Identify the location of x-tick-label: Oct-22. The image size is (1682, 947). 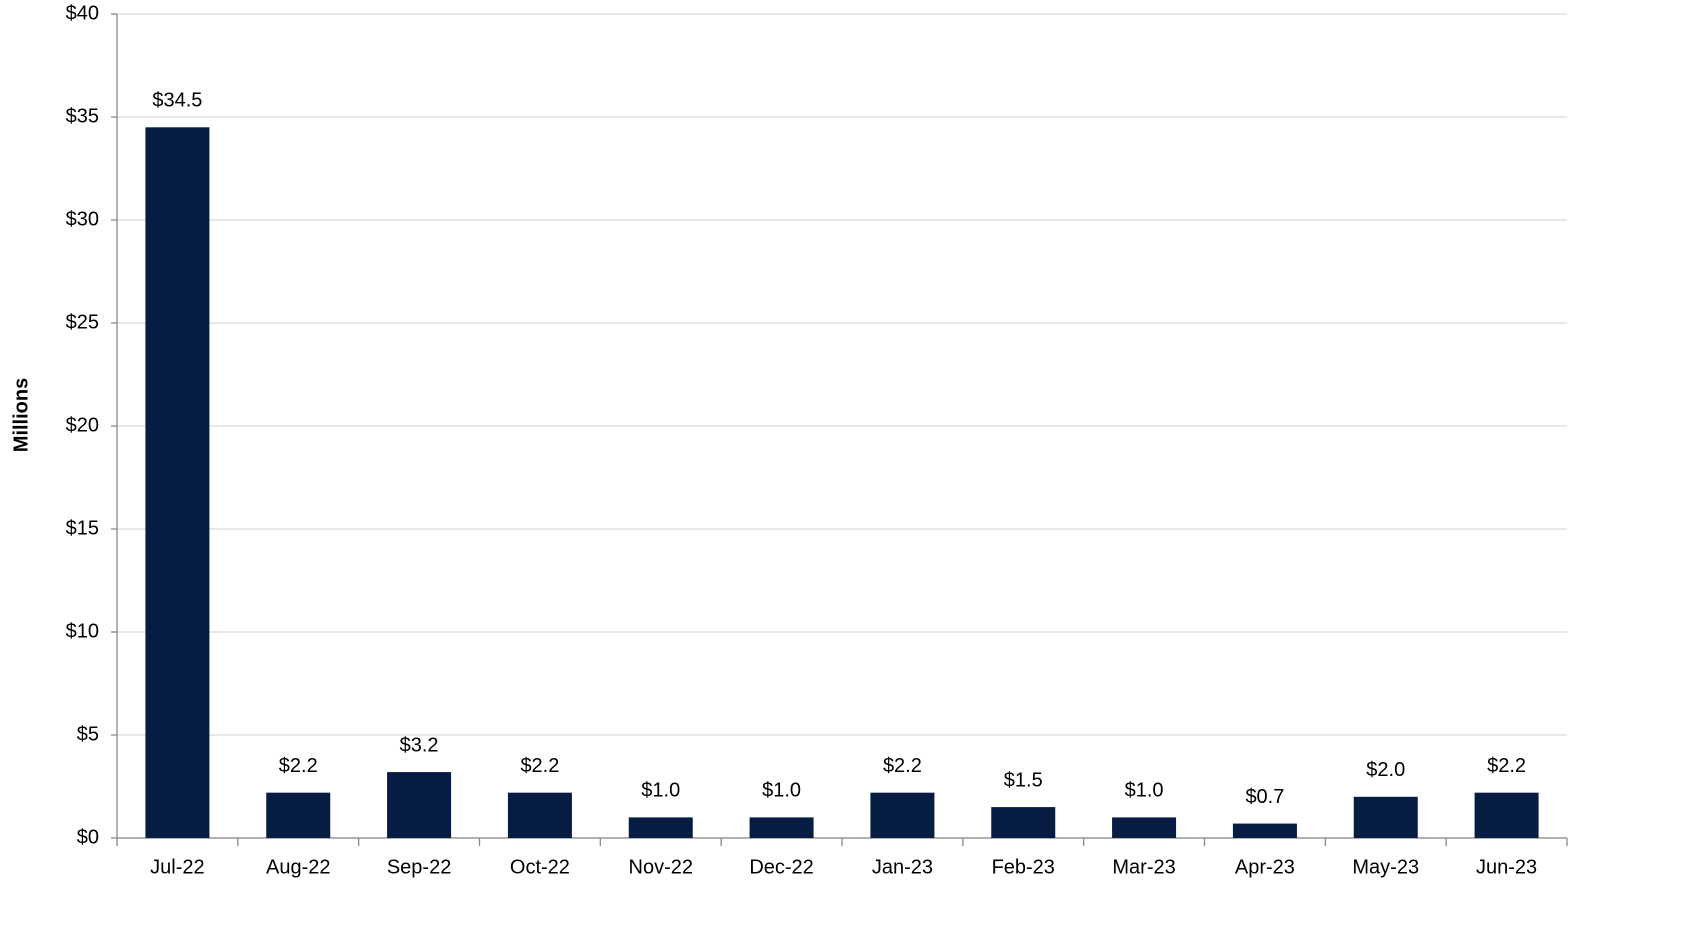
(540, 867).